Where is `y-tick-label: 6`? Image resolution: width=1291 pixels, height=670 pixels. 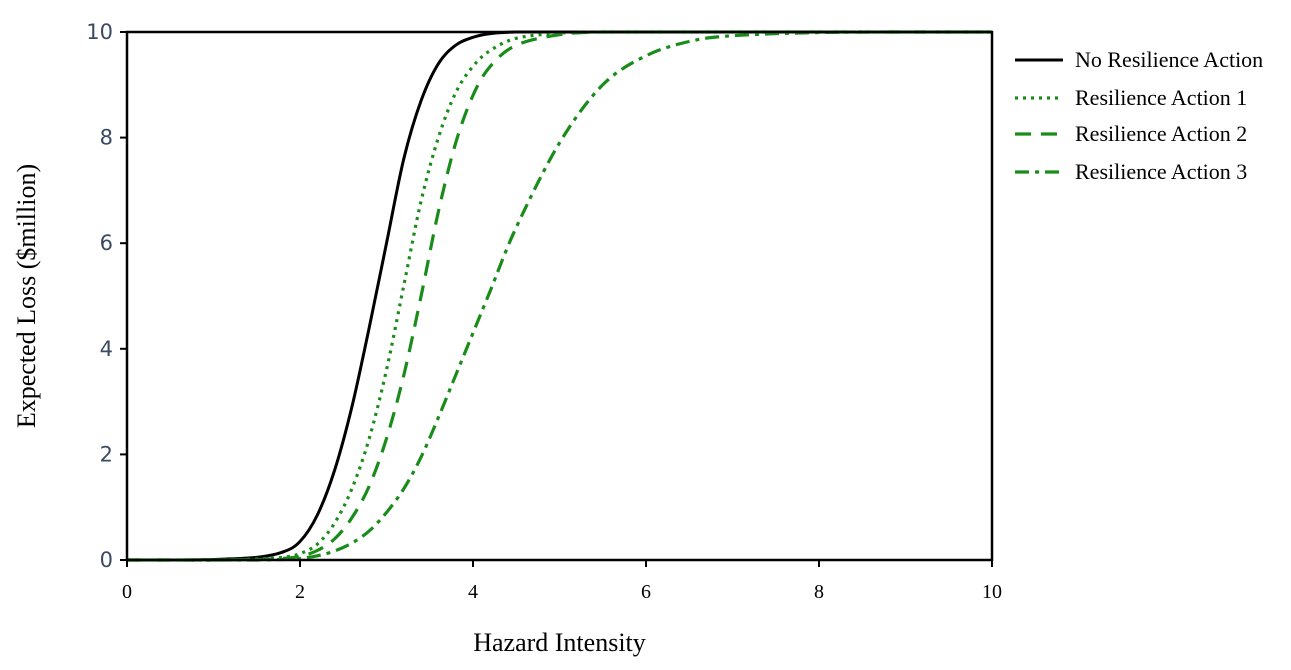
y-tick-label: 6 is located at coordinates (106, 243).